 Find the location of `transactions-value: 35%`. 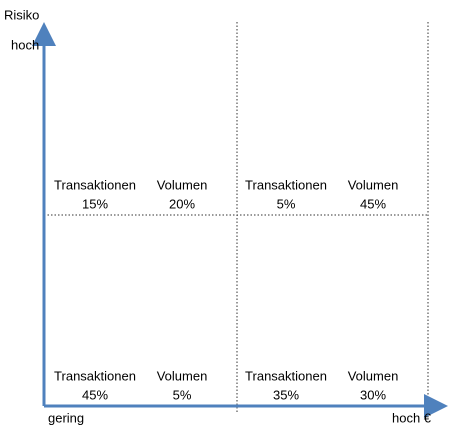

transactions-value: 35% is located at coordinates (286, 394).